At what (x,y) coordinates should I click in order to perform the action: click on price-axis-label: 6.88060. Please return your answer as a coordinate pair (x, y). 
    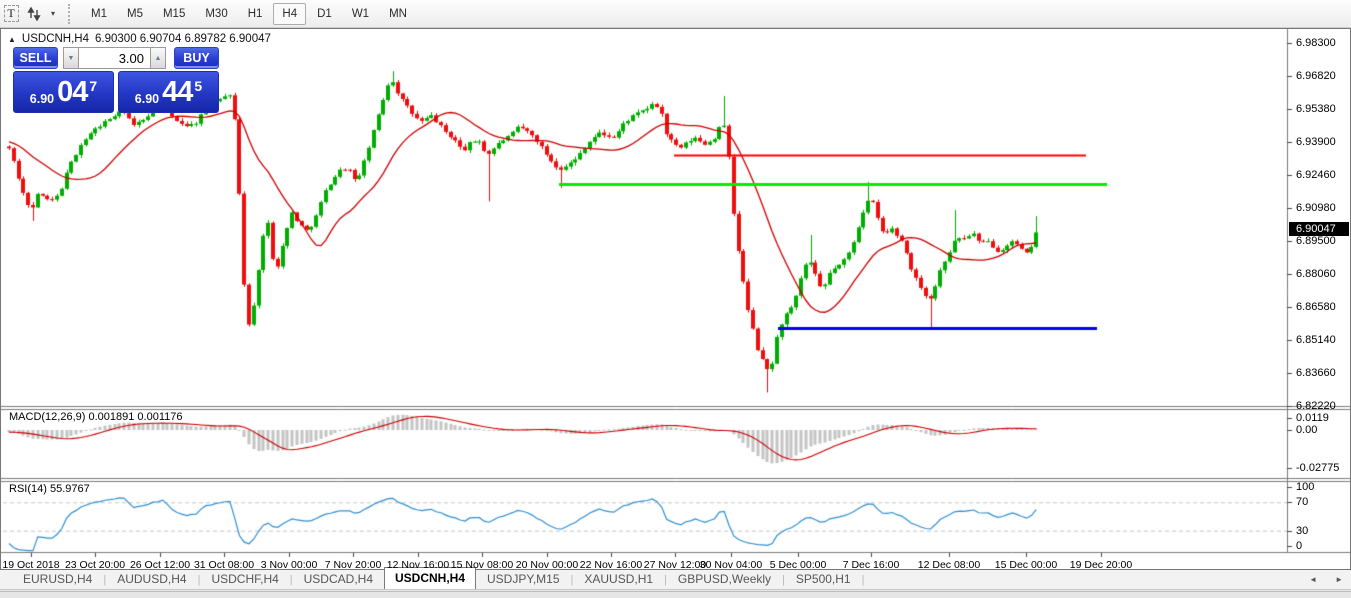
    Looking at the image, I should click on (1316, 274).